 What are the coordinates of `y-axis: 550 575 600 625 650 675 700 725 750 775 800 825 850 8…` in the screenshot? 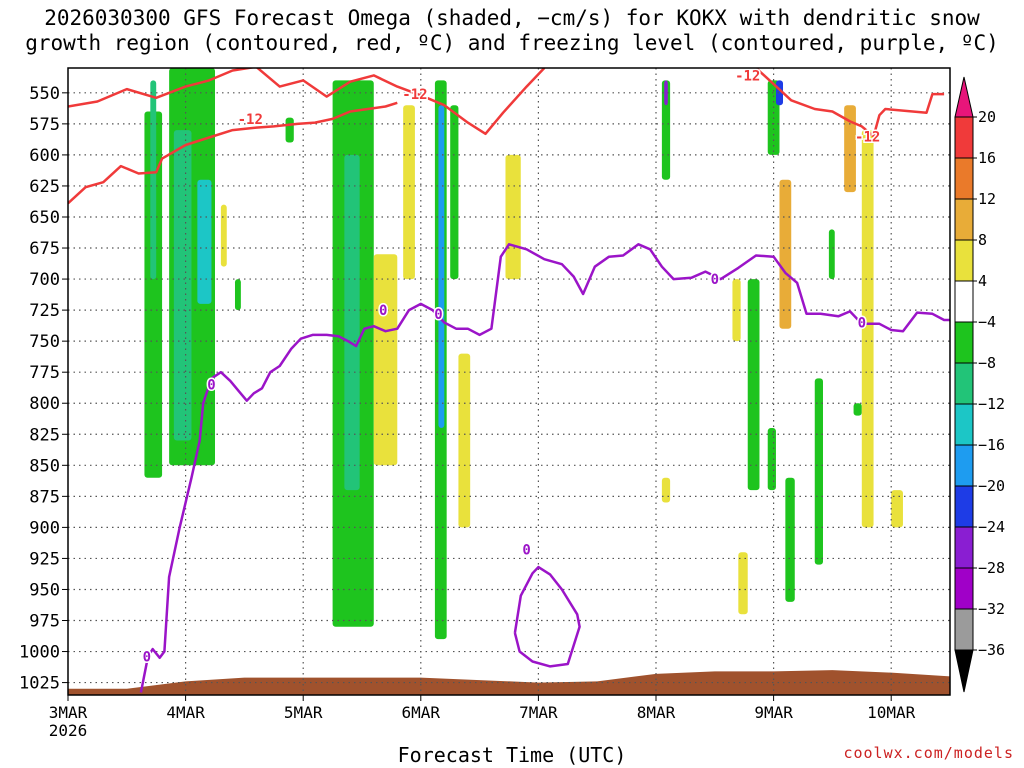 It's located at (43, 389).